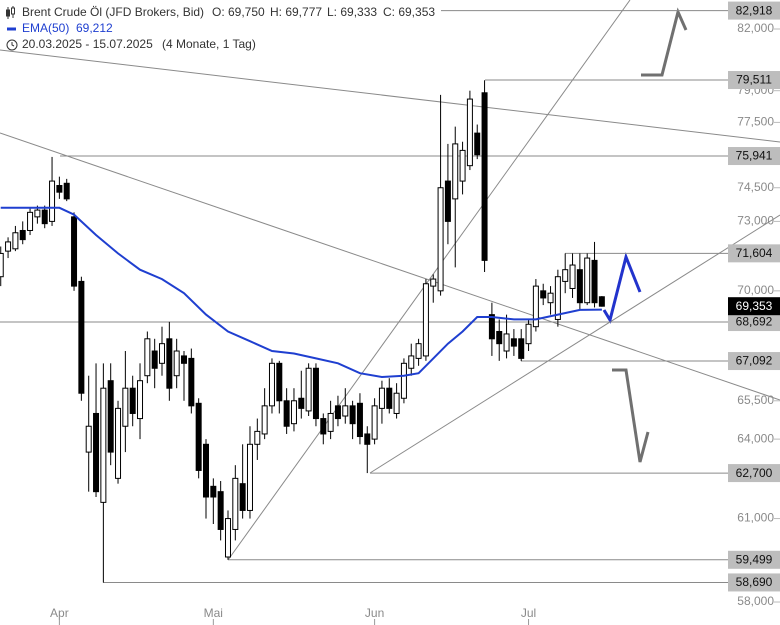 This screenshot has height=625, width=780. Describe the element at coordinates (409, 12) in the screenshot. I see `ohlc-close: C: 69,353` at that location.